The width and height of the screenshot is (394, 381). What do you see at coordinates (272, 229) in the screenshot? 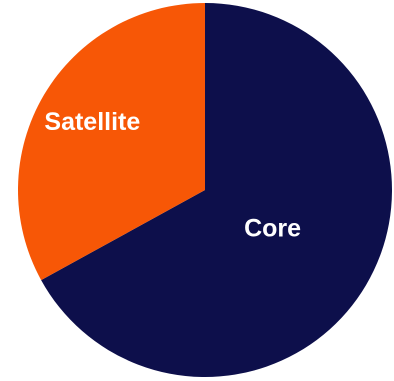
I see `pie-label-core: Core` at bounding box center [272, 229].